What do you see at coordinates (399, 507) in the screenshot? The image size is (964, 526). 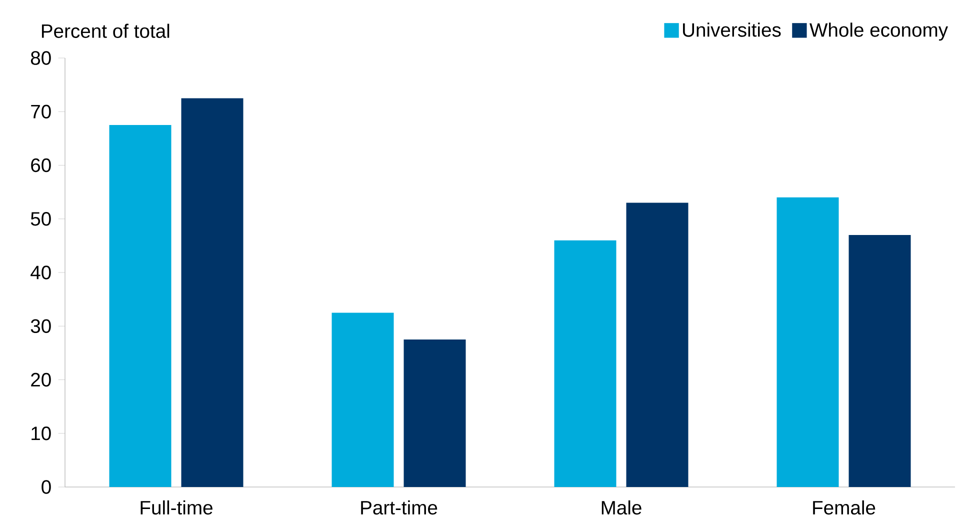 I see `x-tick-label: Part-time` at bounding box center [399, 507].